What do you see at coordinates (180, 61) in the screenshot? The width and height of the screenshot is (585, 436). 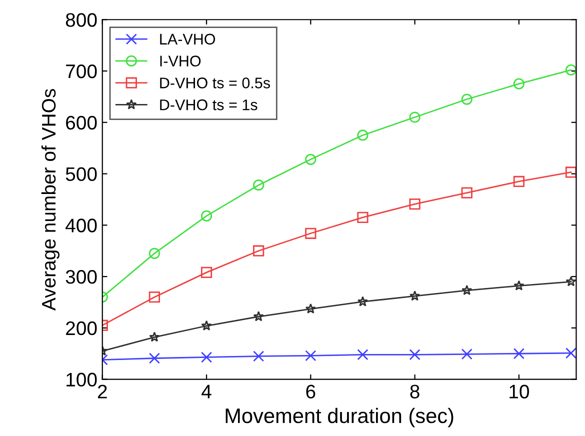 I see `legend-label: I-VHO` at bounding box center [180, 61].